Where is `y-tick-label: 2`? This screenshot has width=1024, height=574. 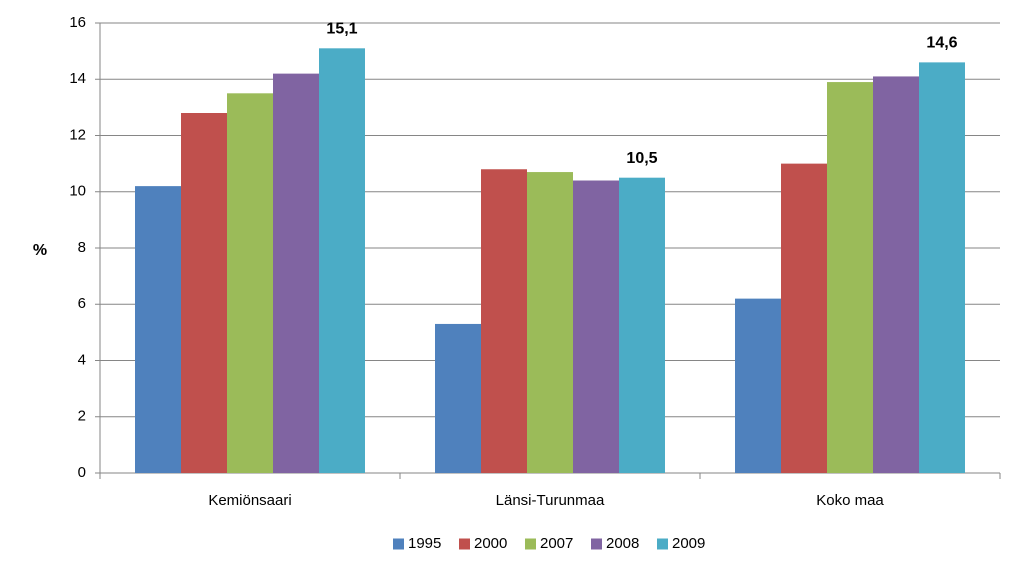 y-tick-label: 2 is located at coordinates (82, 416).